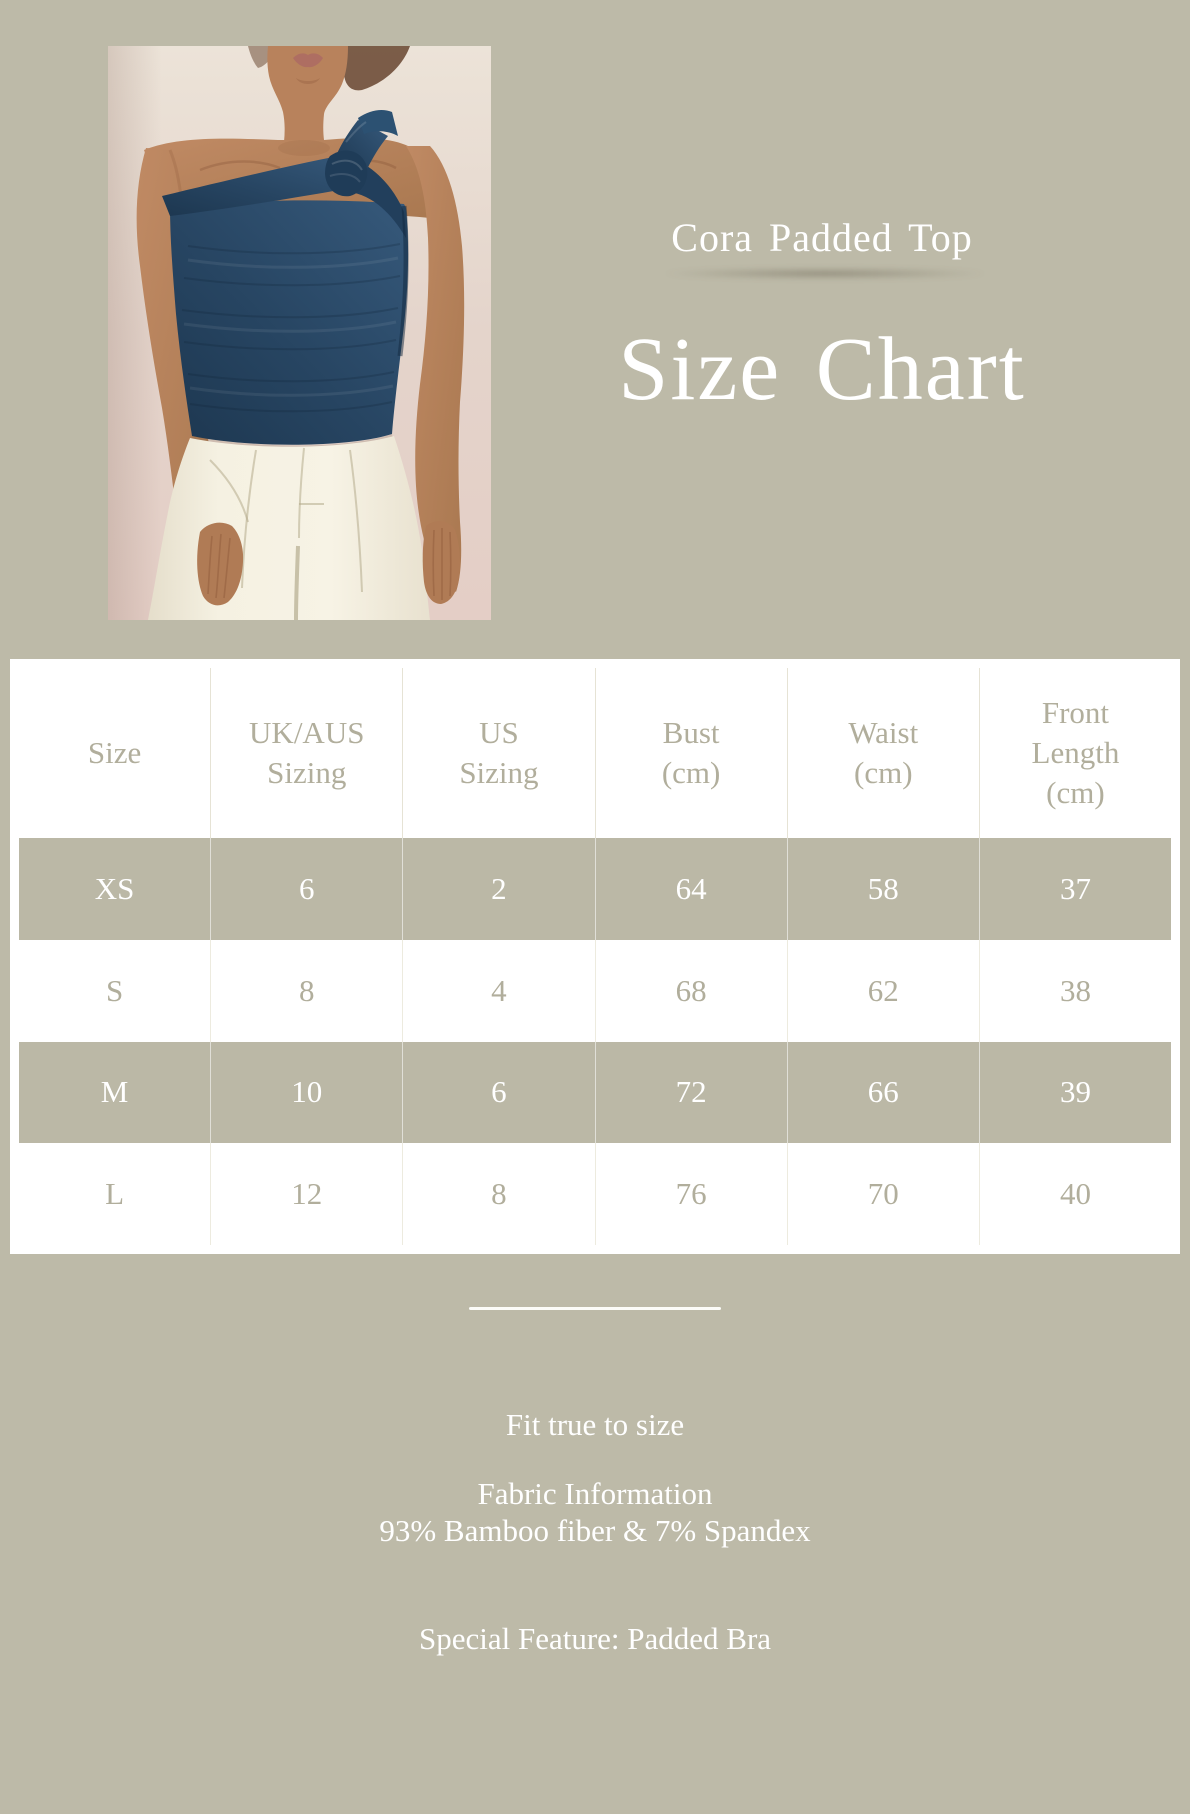 The width and height of the screenshot is (1190, 1814). I want to click on table-cell: 70, so click(884, 1194).